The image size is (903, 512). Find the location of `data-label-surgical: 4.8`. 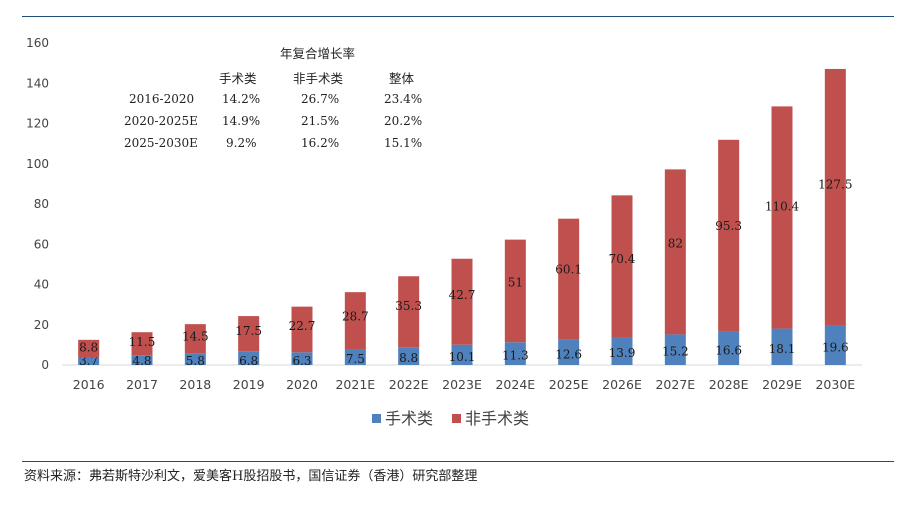

data-label-surgical: 4.8 is located at coordinates (141, 361).